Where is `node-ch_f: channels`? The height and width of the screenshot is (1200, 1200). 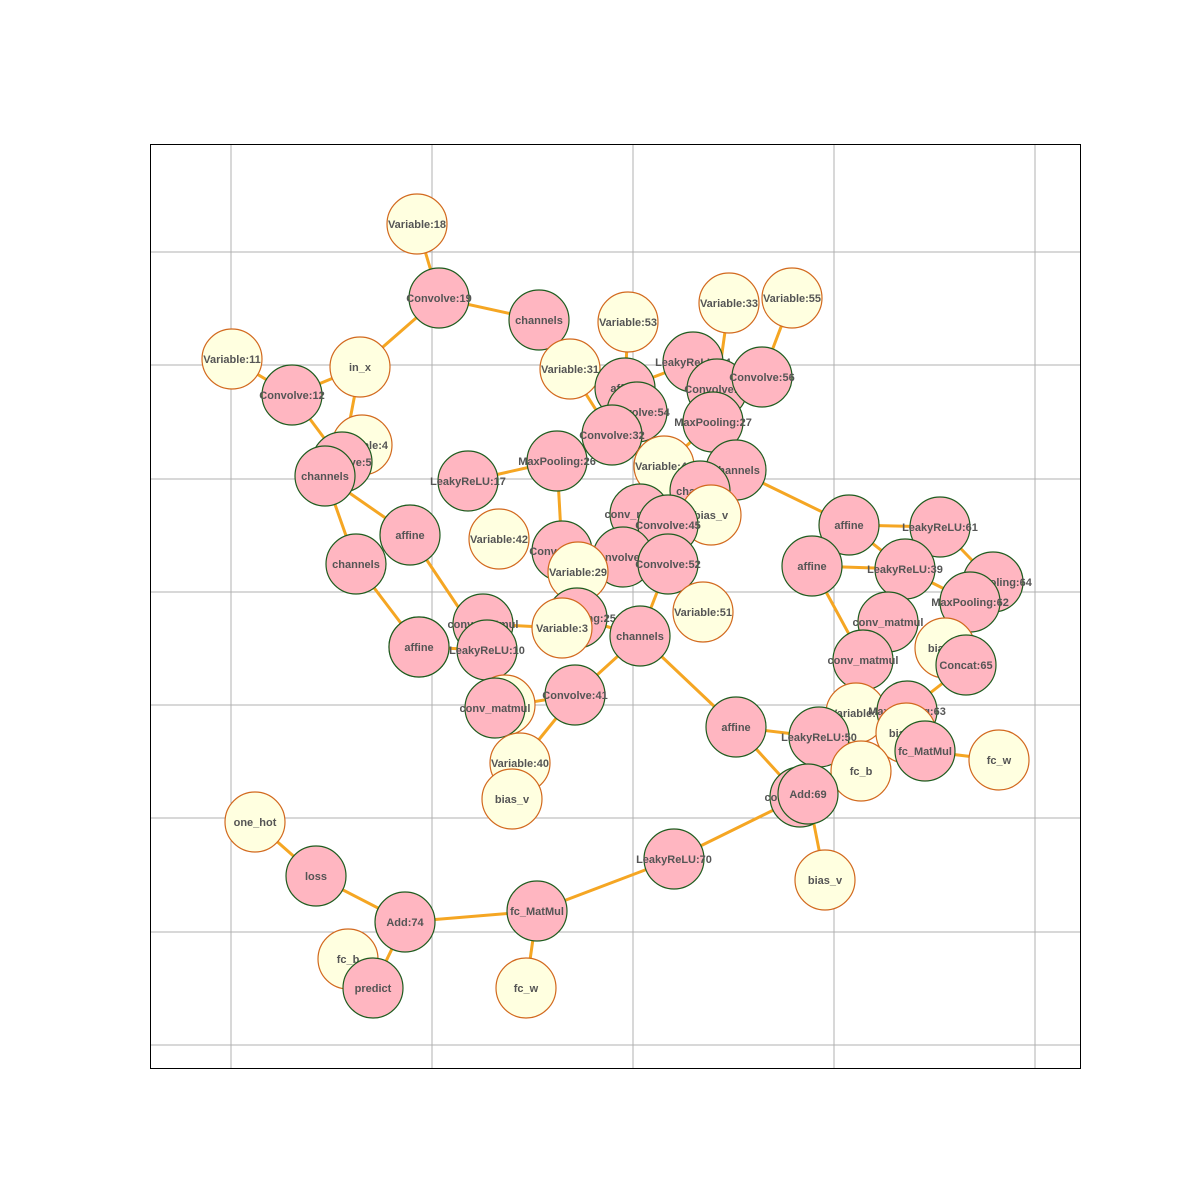 node-ch_f: channels is located at coordinates (640, 636).